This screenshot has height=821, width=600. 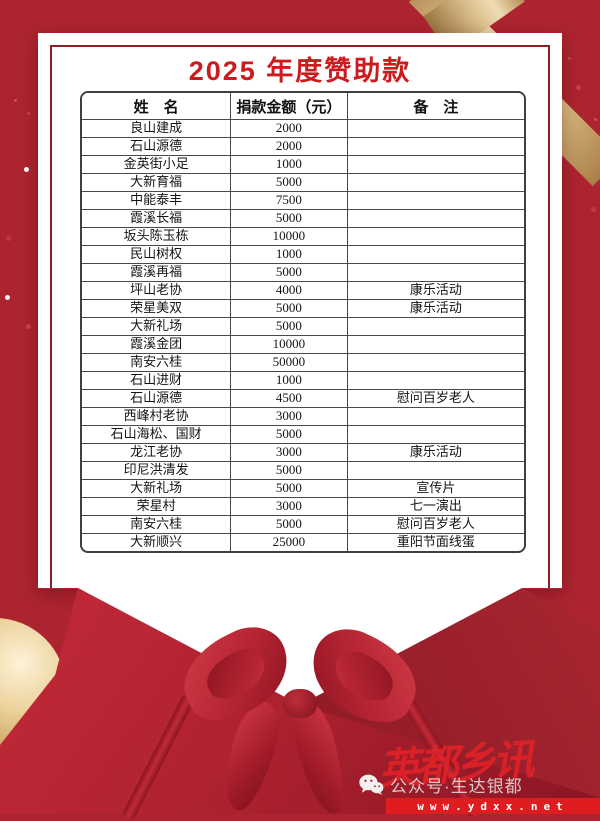 What do you see at coordinates (289, 398) in the screenshot?
I see `cell-amount: 4500` at bounding box center [289, 398].